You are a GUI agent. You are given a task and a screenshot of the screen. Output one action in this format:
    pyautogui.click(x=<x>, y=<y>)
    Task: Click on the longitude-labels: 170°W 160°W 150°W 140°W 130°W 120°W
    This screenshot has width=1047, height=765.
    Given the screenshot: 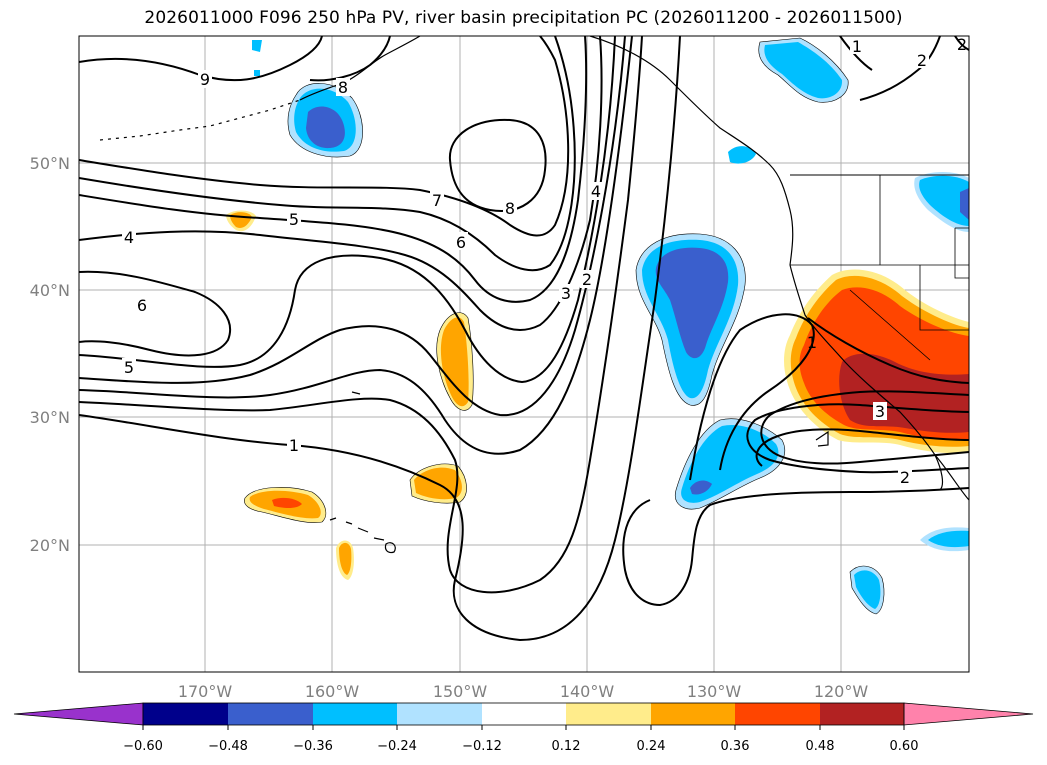 What is the action you would take?
    pyautogui.click(x=523, y=691)
    